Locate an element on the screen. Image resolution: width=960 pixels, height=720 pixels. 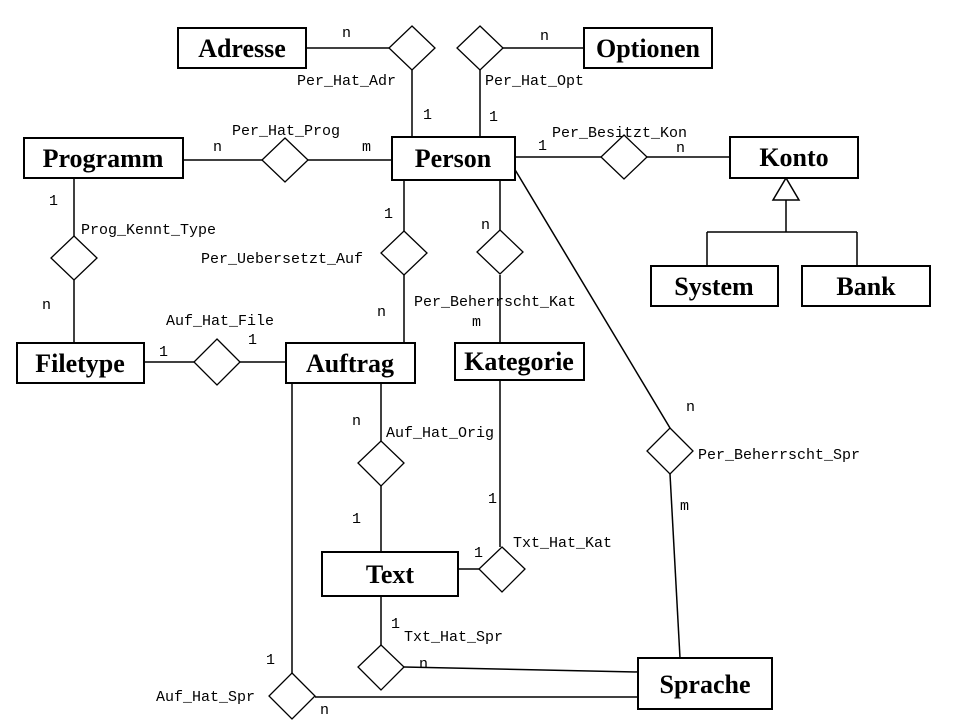
entity-text: Text is located at coordinates (390, 574).